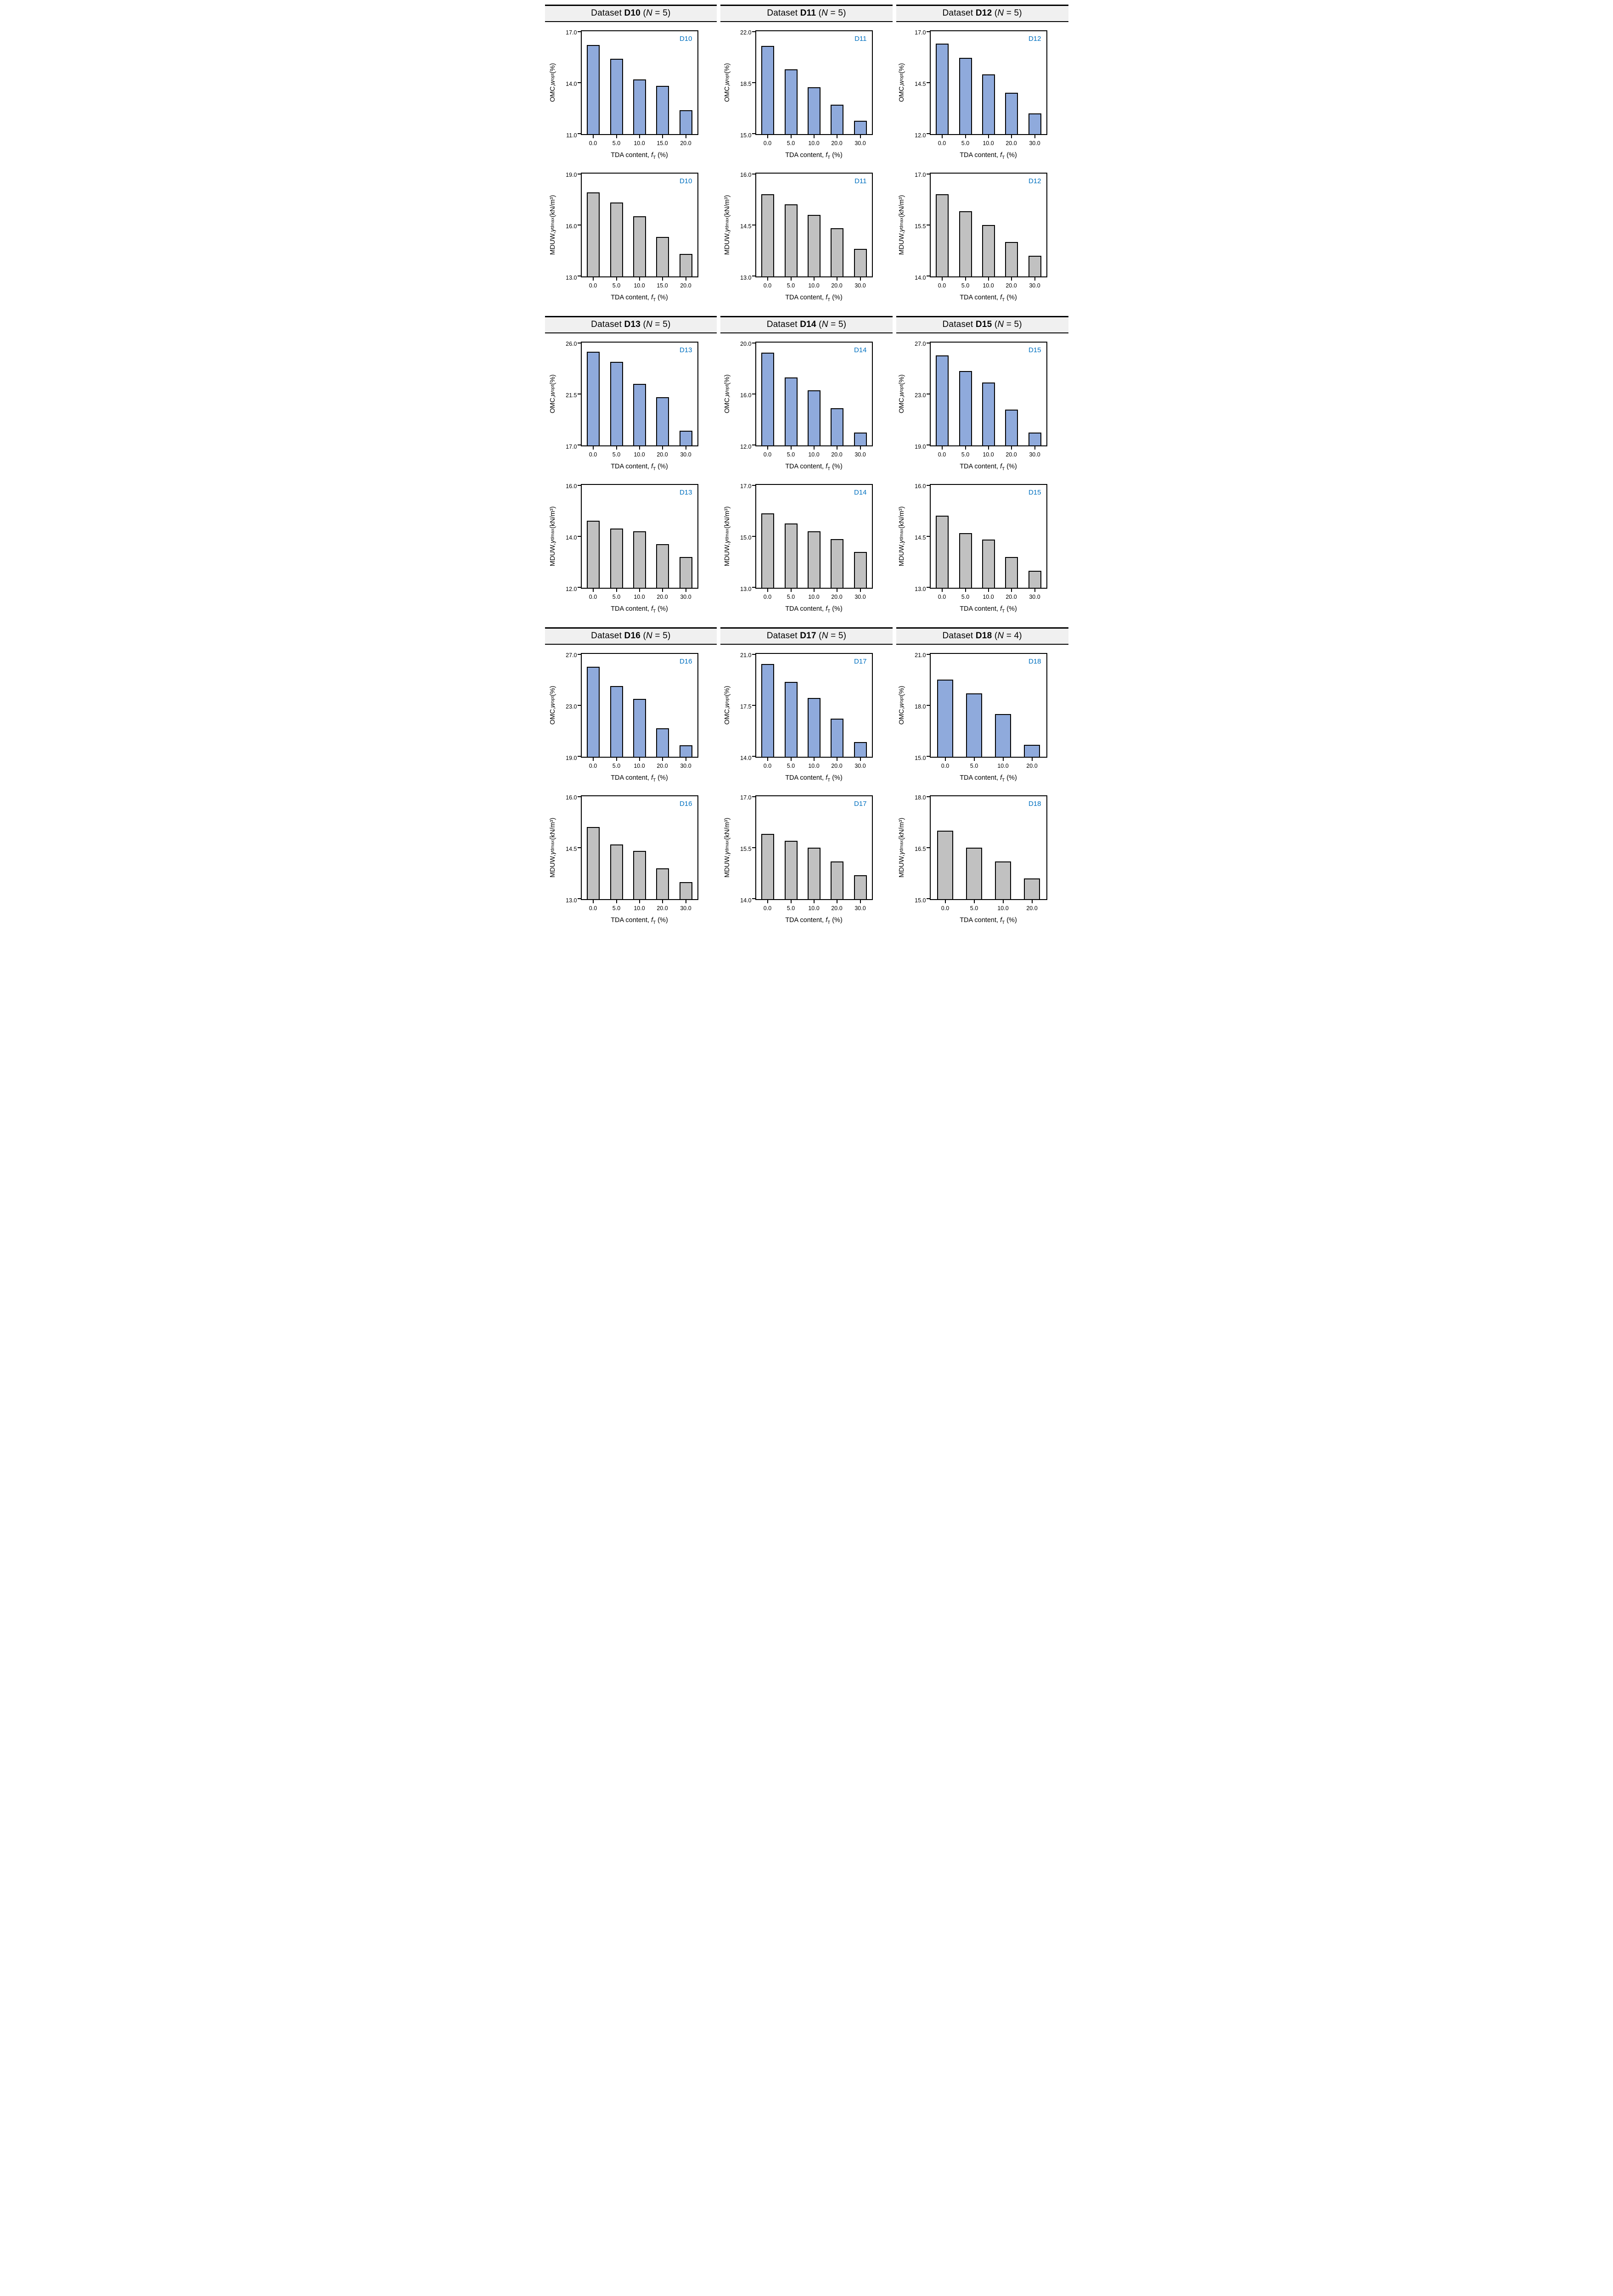 This screenshot has height=2296, width=1613. Describe the element at coordinates (1013, 636) in the screenshot. I see `header-close-paren: = 4)` at that location.